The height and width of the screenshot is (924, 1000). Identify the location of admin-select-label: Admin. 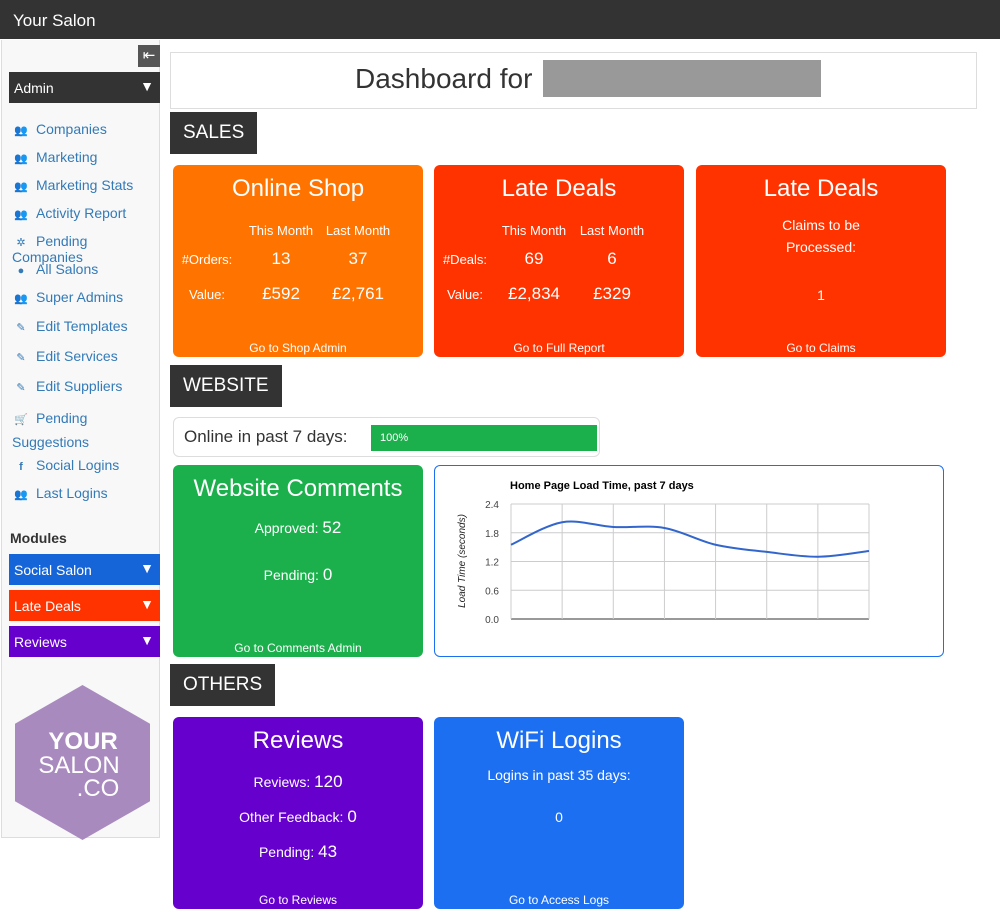
(34, 88).